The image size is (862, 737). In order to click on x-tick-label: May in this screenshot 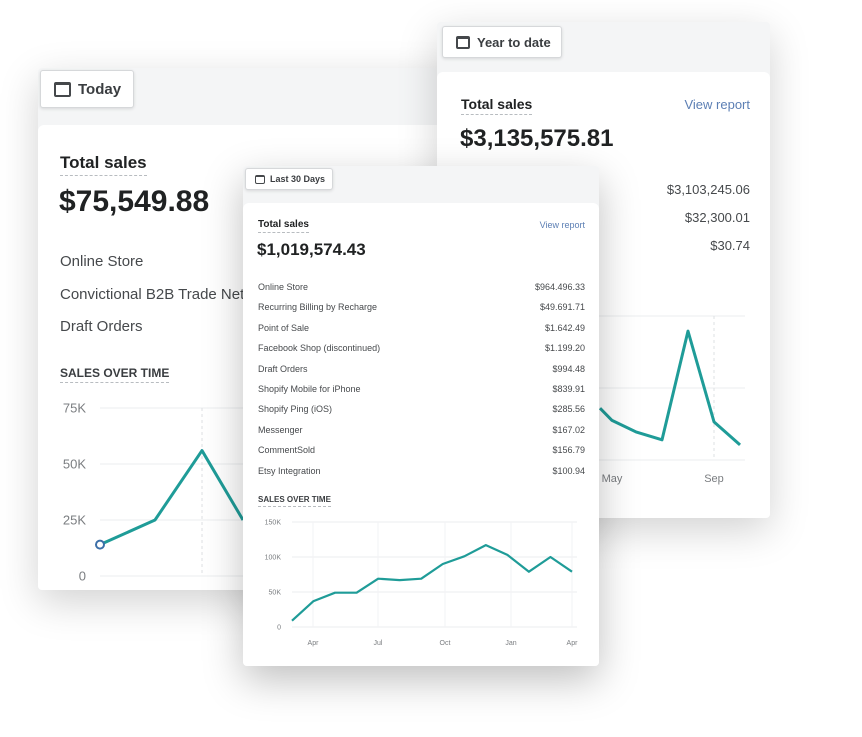, I will do `click(612, 479)`.